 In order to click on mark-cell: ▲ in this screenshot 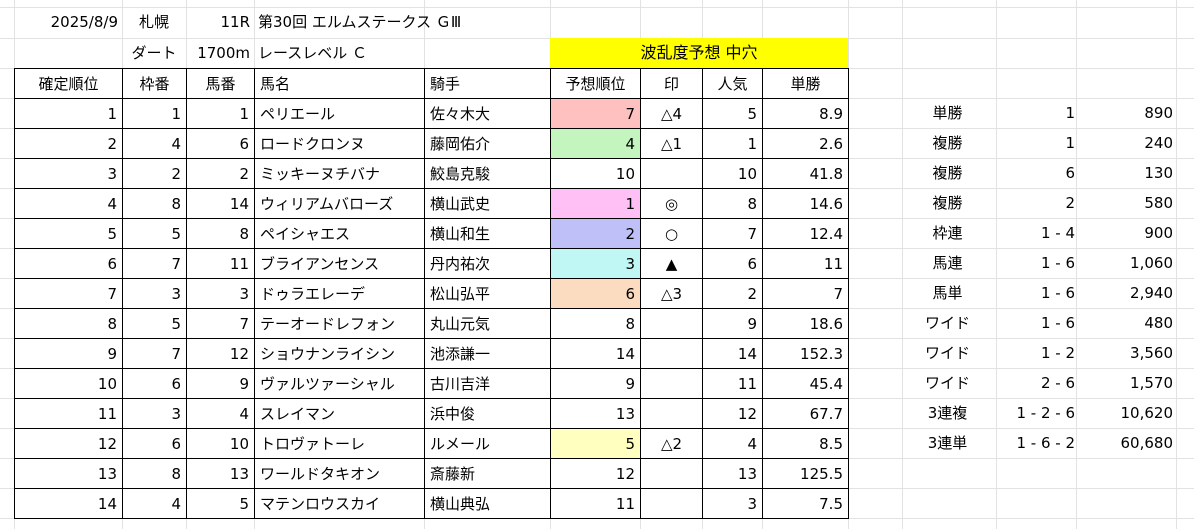, I will do `click(671, 263)`.